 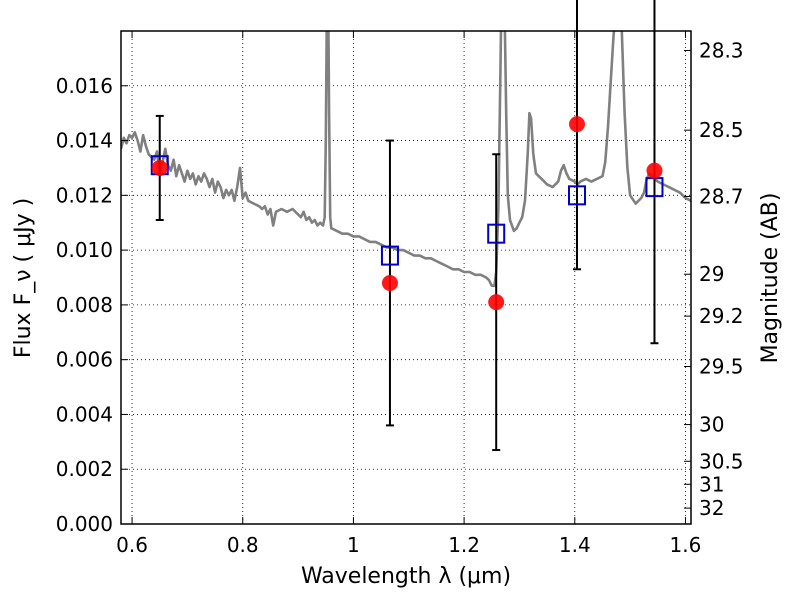 I want to click on y2-tick-label: 31, so click(x=711, y=484).